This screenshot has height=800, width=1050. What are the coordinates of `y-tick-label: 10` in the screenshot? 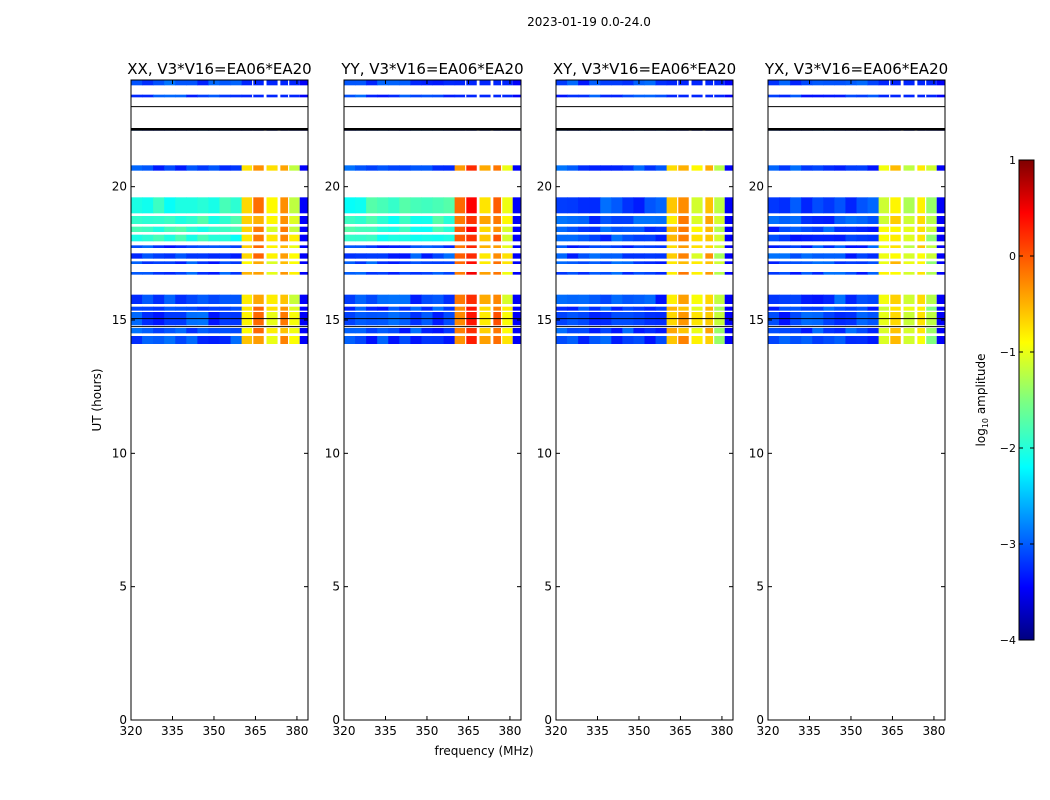 It's located at (332, 453).